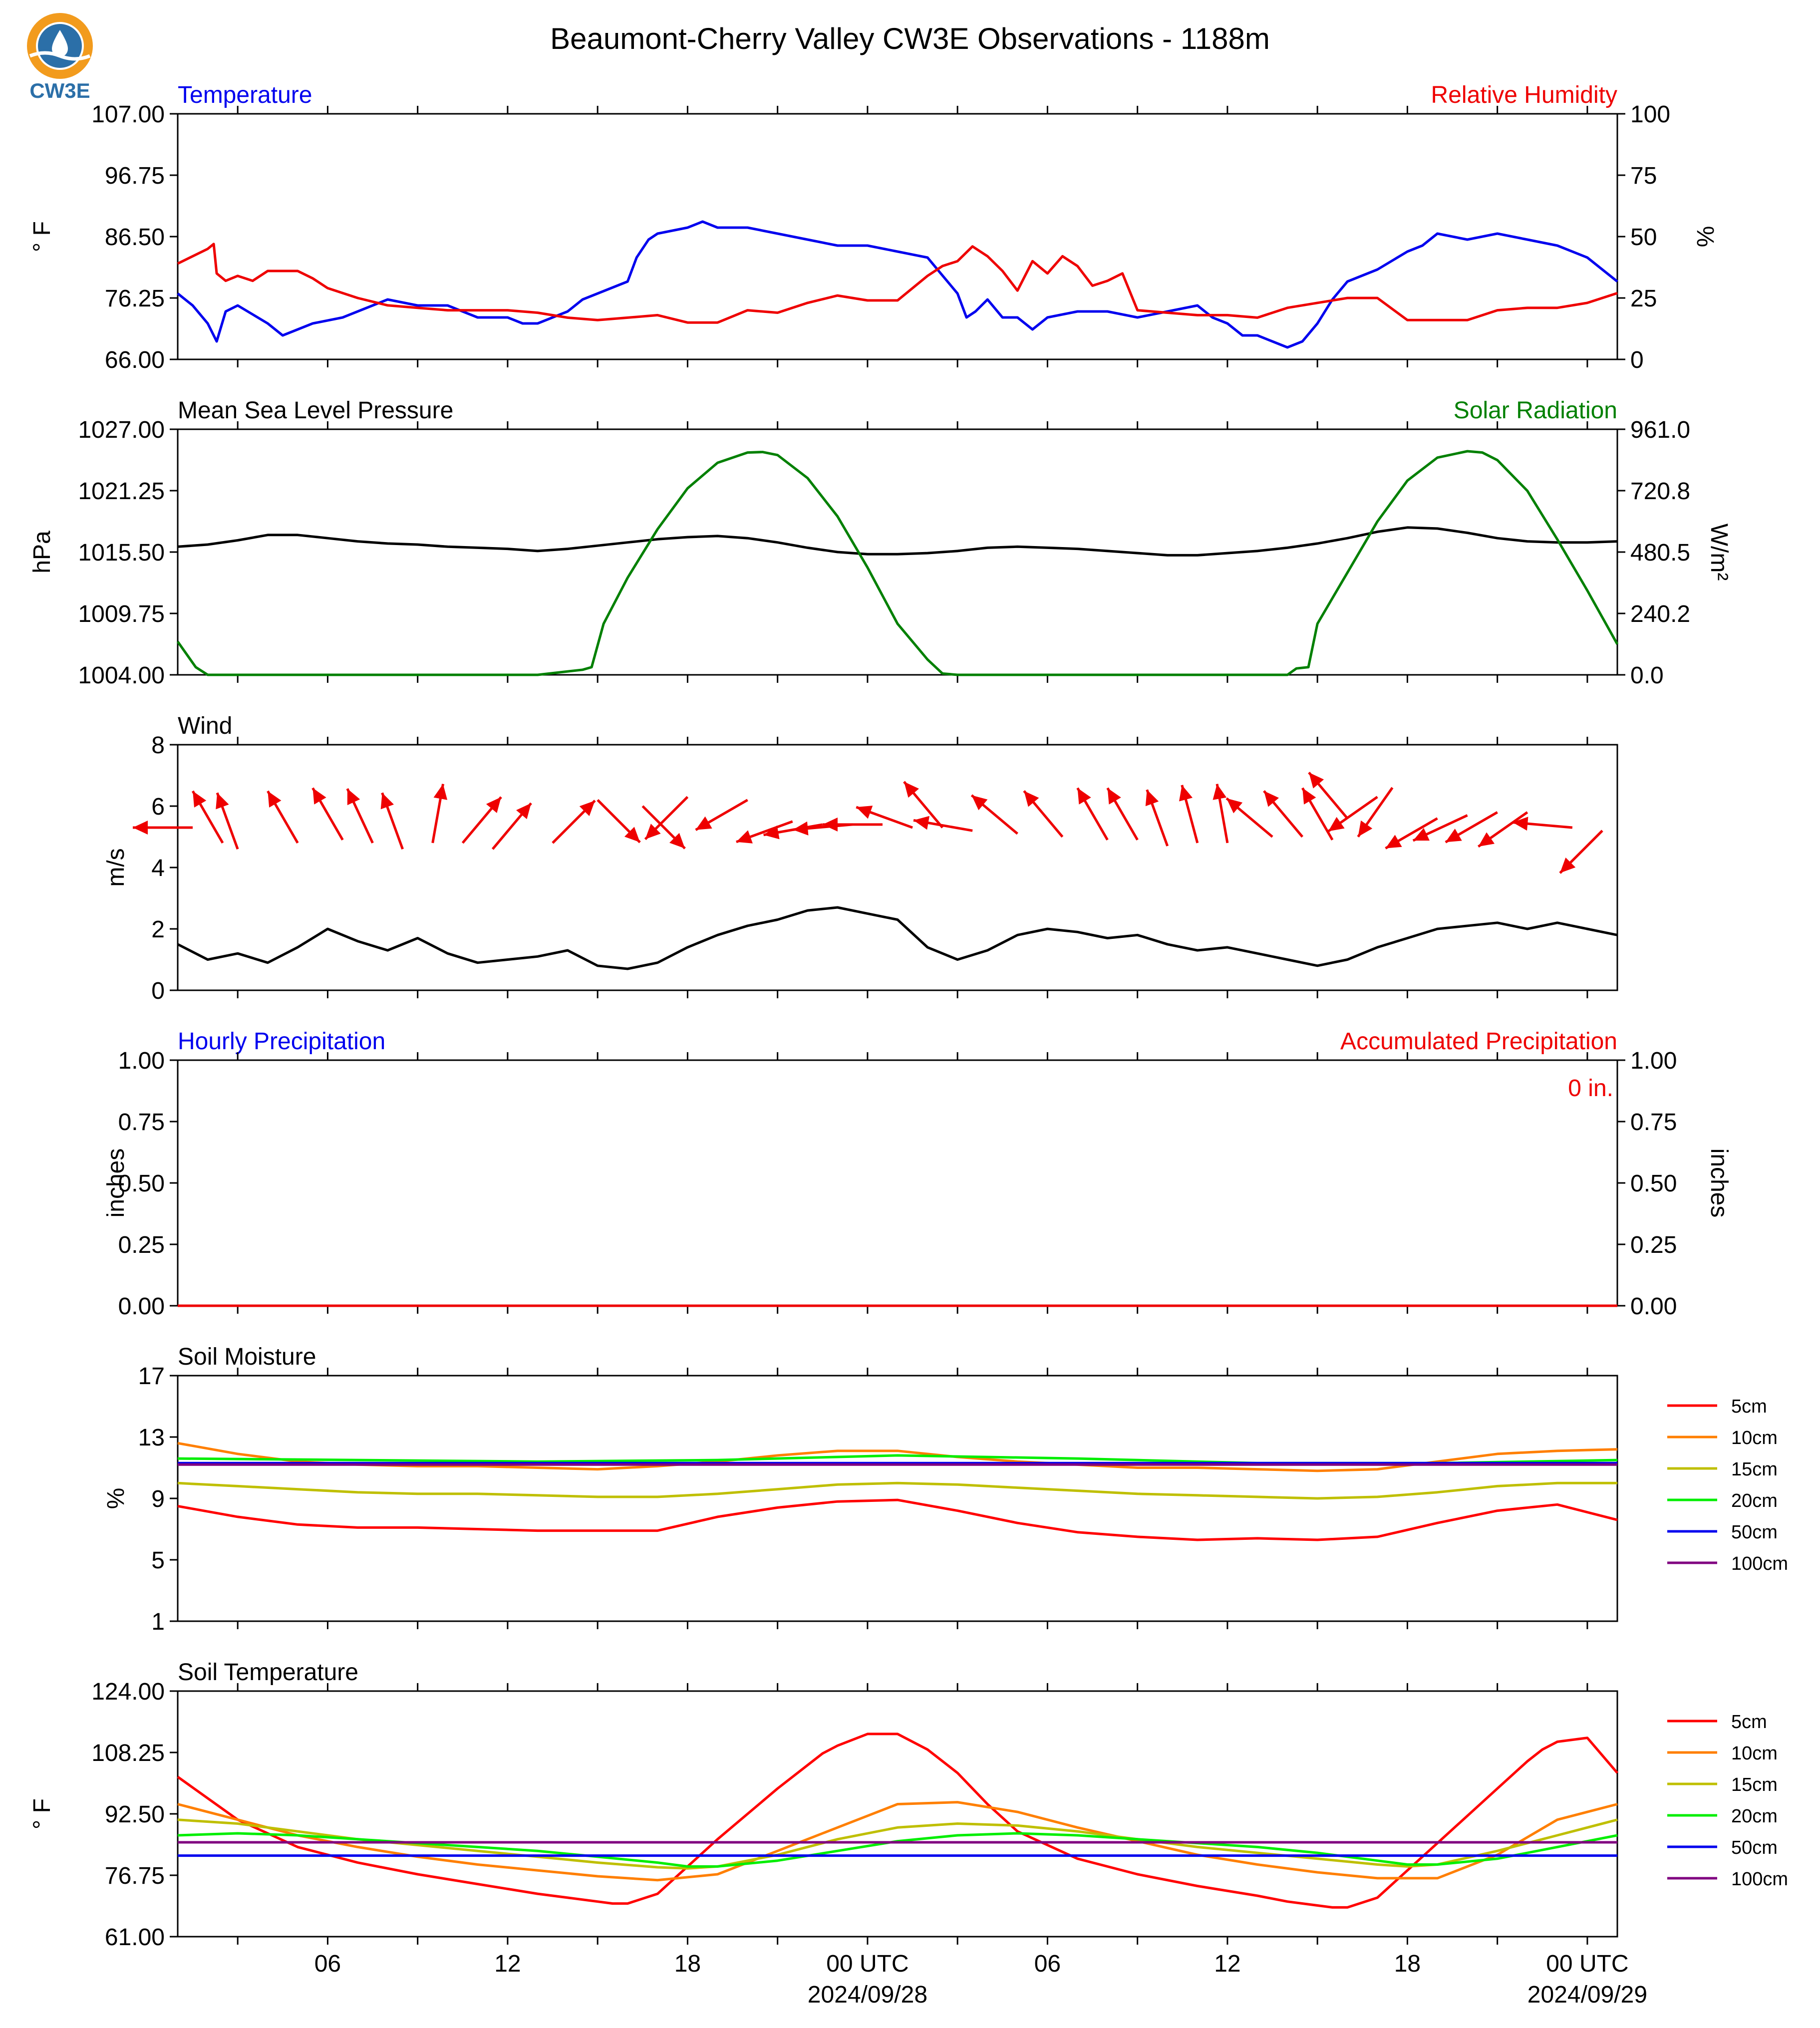  I want to click on pressure-solar-ytick-label-left: 1015.50, so click(121, 553).